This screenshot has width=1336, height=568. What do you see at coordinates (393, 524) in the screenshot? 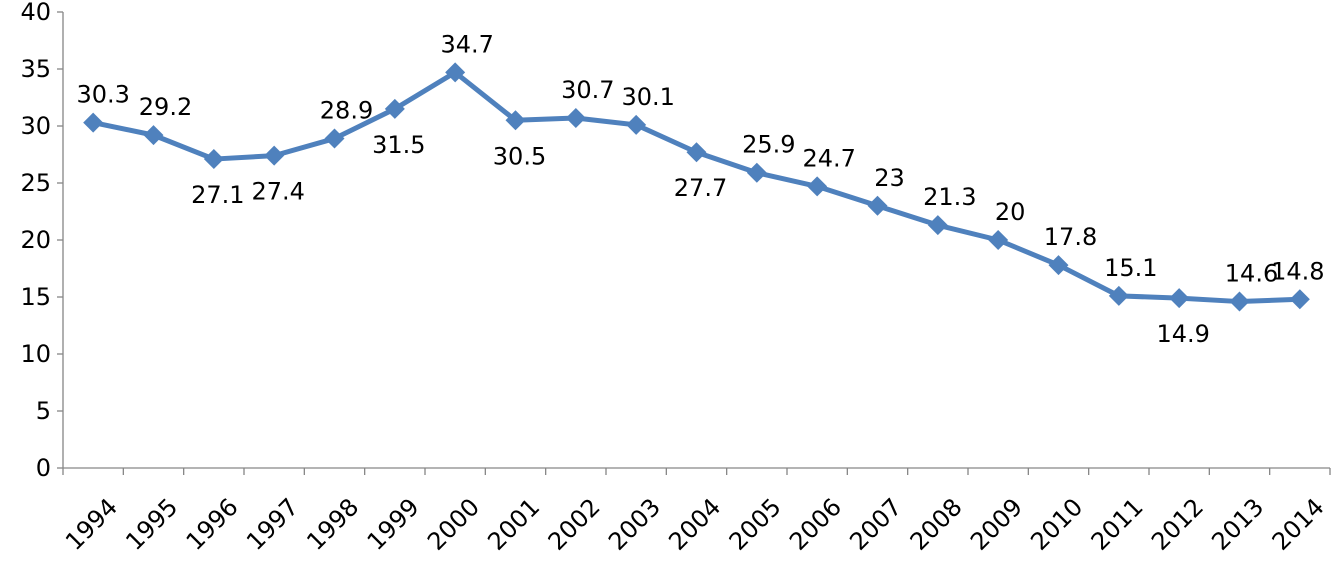
I see `x-tick-label: 1999` at bounding box center [393, 524].